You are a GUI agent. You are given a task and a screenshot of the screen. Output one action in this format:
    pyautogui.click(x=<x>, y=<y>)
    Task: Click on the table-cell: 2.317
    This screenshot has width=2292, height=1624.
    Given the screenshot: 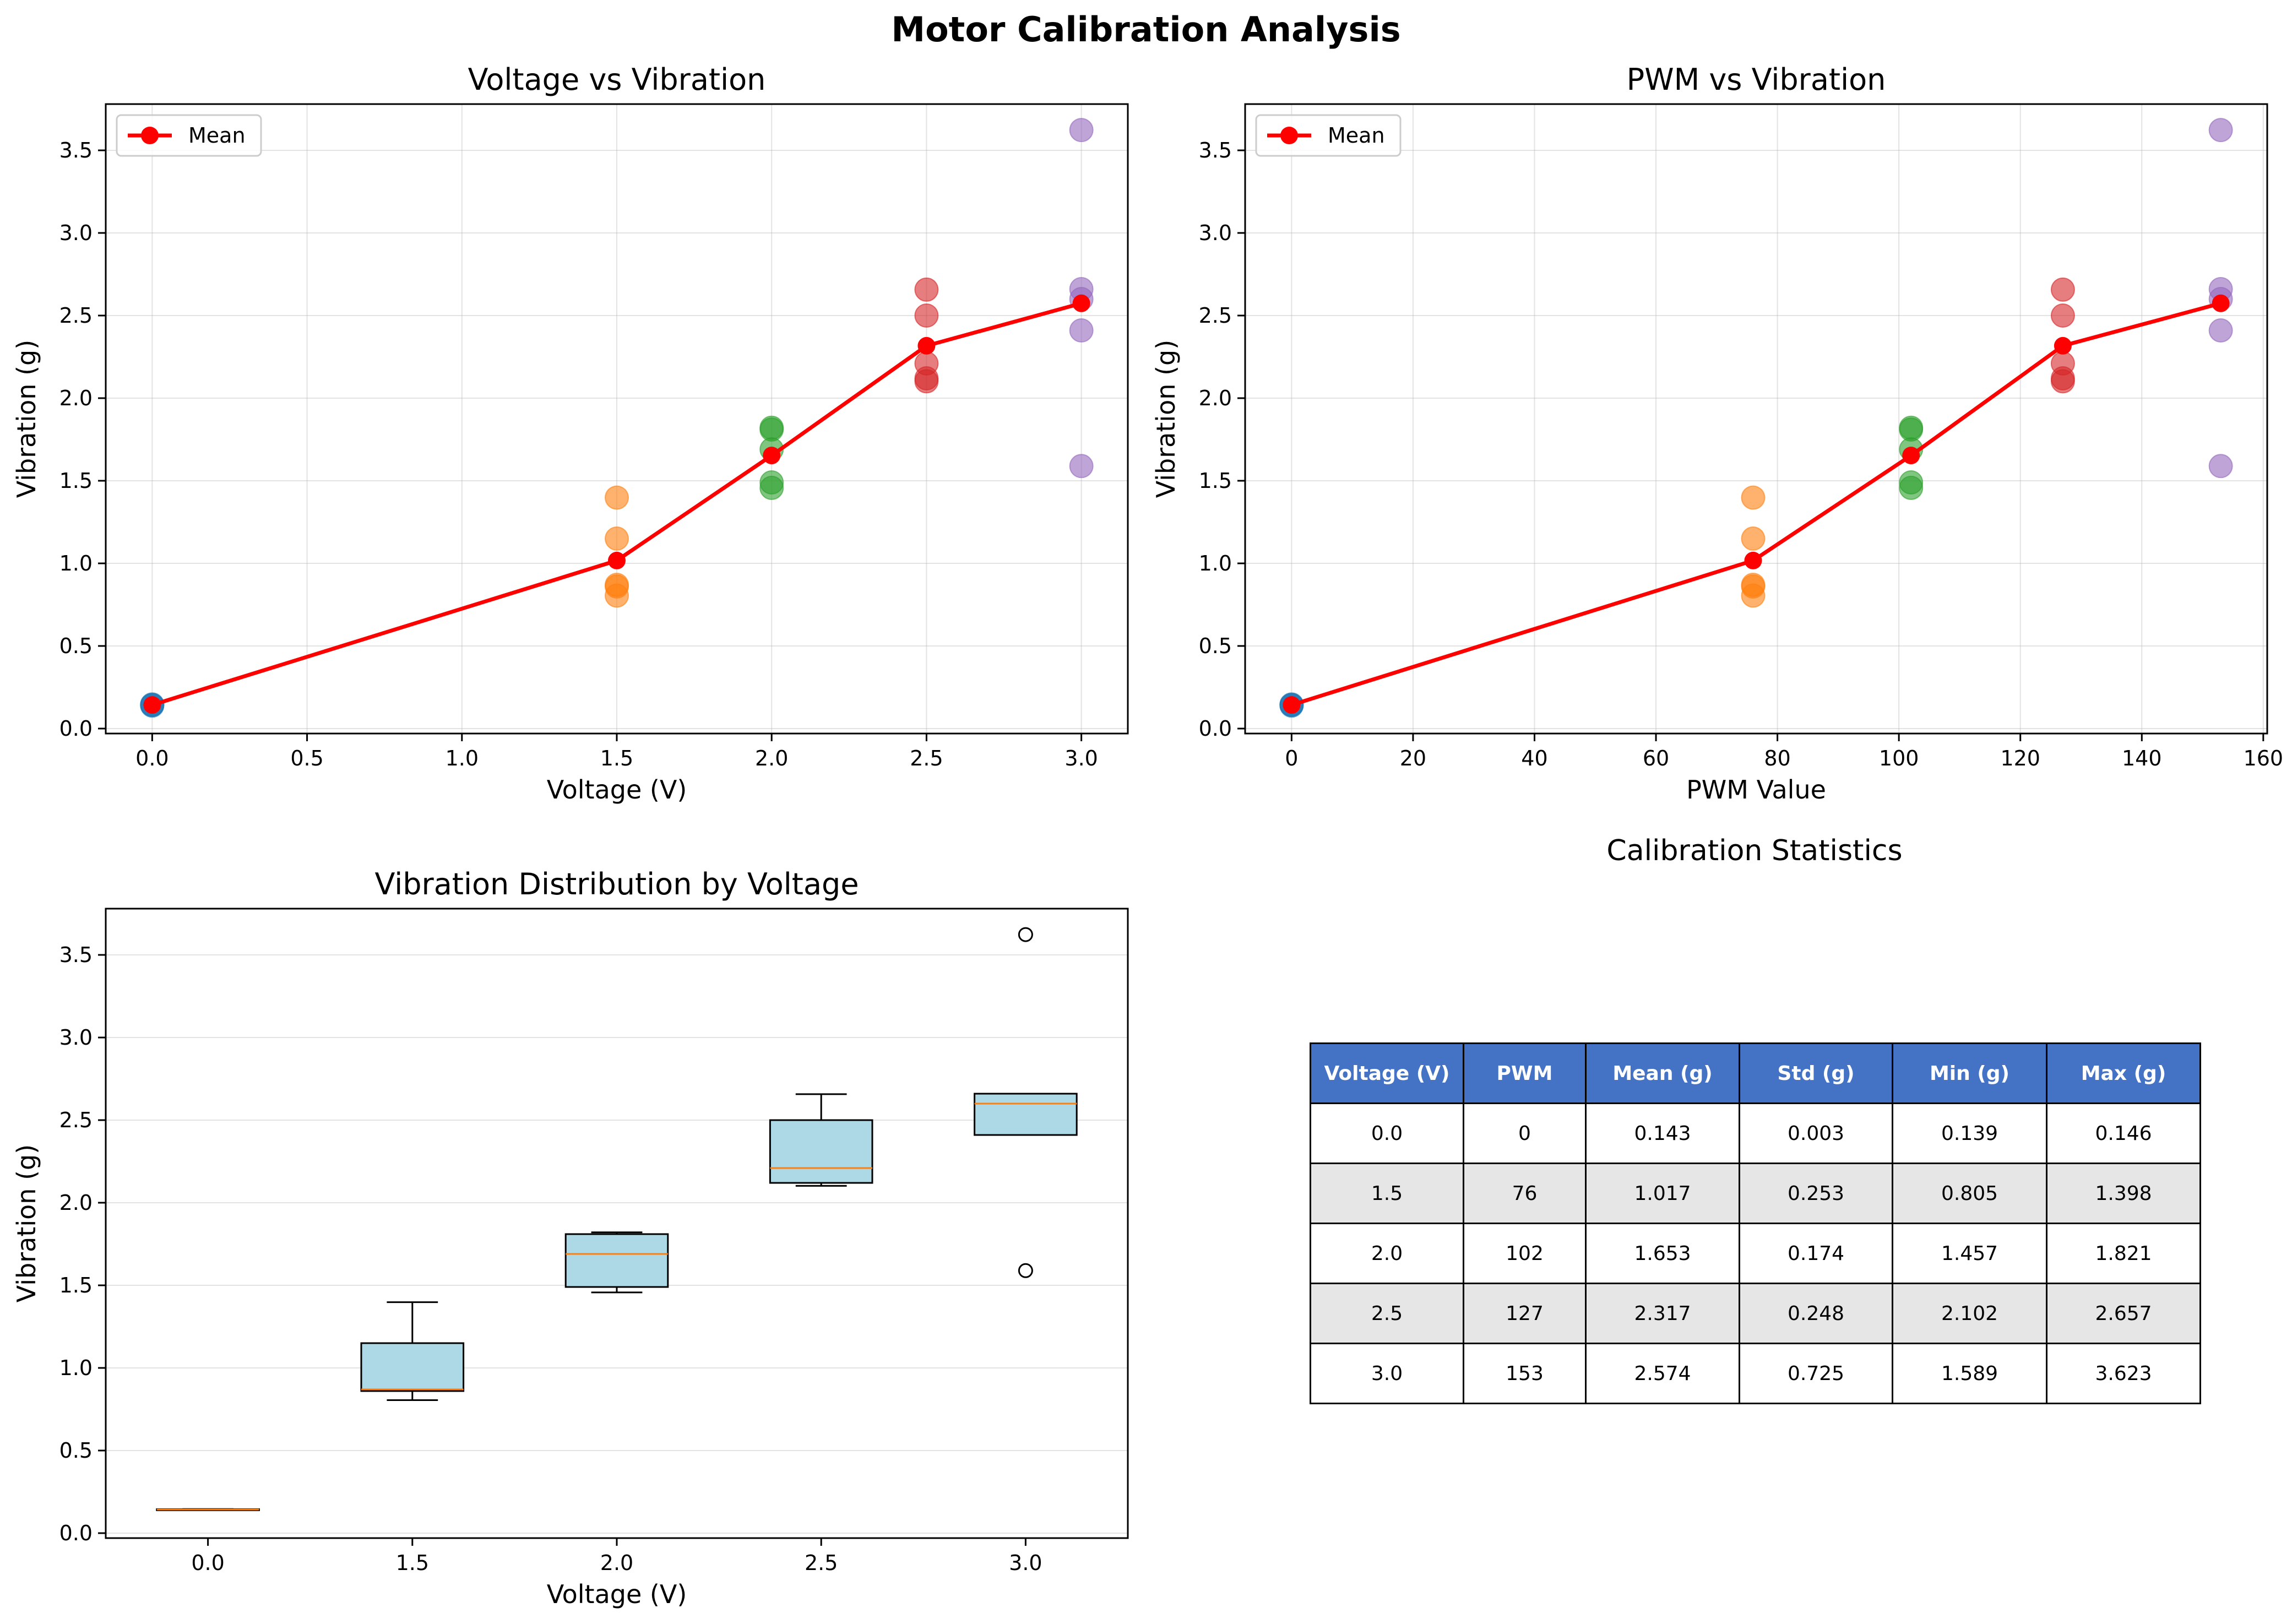 What is the action you would take?
    pyautogui.click(x=1662, y=1313)
    